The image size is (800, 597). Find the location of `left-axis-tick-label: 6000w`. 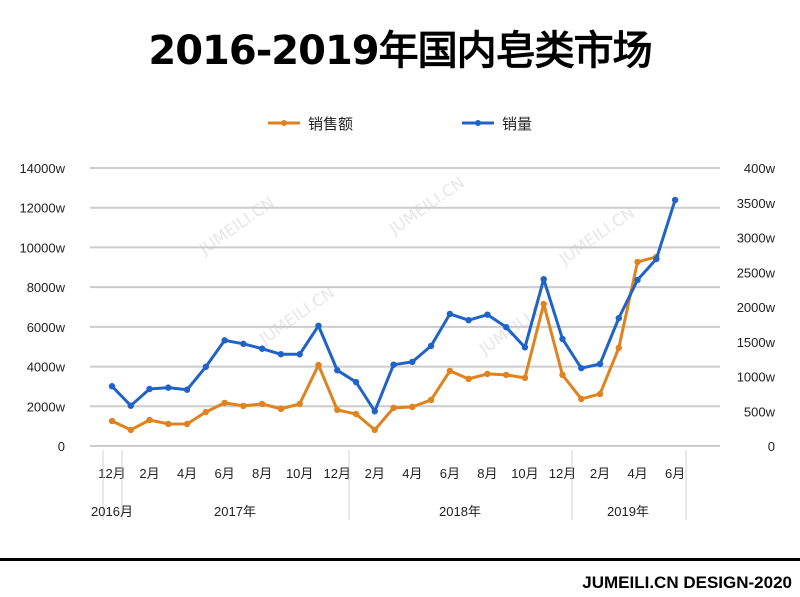

left-axis-tick-label: 6000w is located at coordinates (46, 327).